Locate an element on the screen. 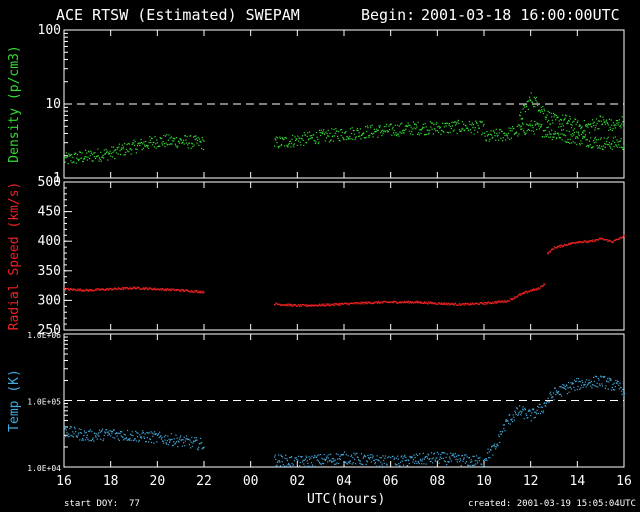 The width and height of the screenshot is (640, 512). speed-ytick-label: 450 is located at coordinates (49, 212).